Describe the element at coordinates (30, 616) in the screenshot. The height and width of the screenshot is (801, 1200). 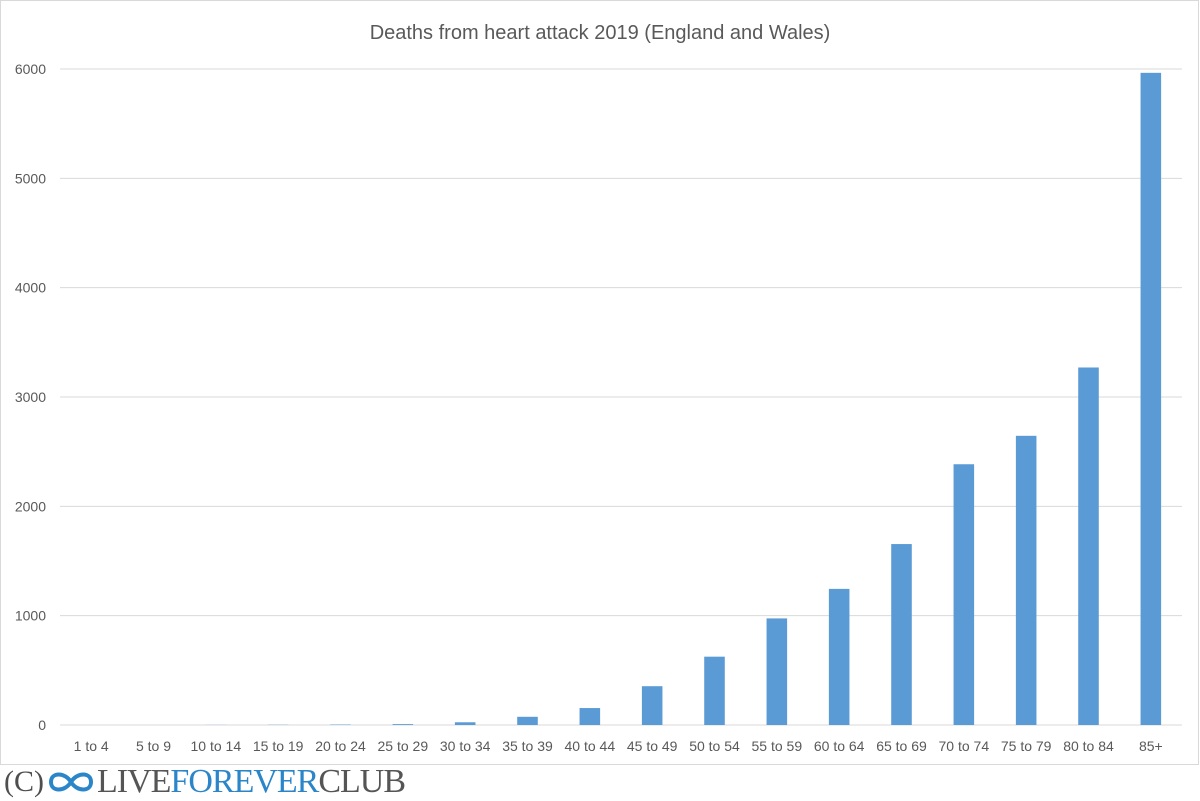
I see `y-tick-label: 1000` at that location.